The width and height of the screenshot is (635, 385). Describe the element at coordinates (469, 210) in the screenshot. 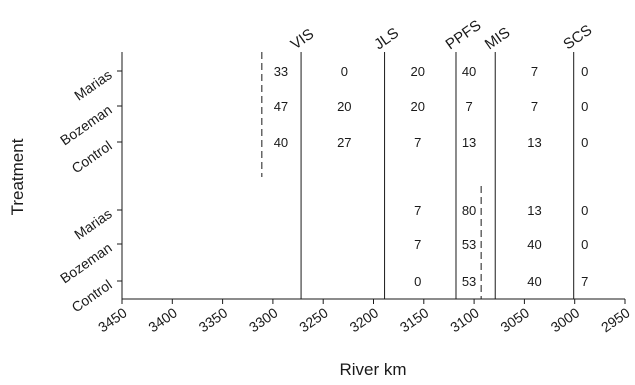

I see `cell-value: 80` at that location.